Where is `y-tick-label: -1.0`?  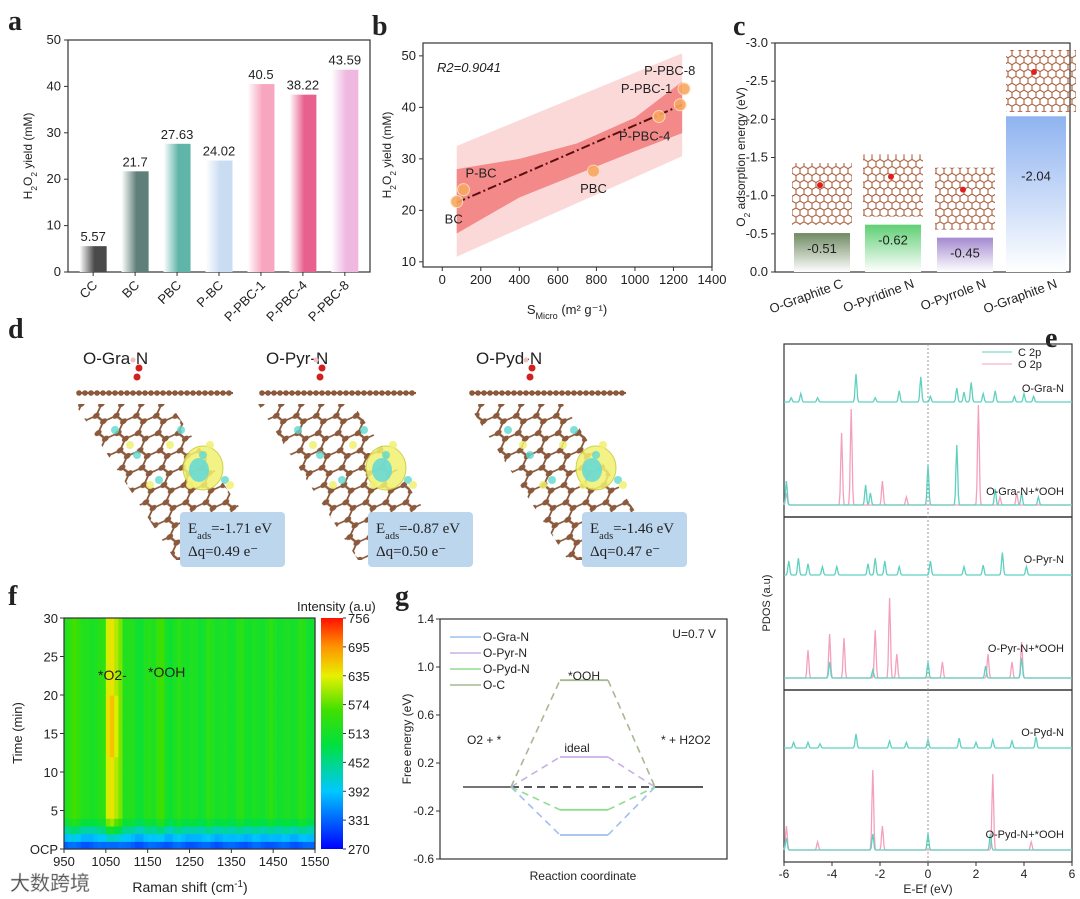
y-tick-label: -1.0 is located at coordinates (757, 195).